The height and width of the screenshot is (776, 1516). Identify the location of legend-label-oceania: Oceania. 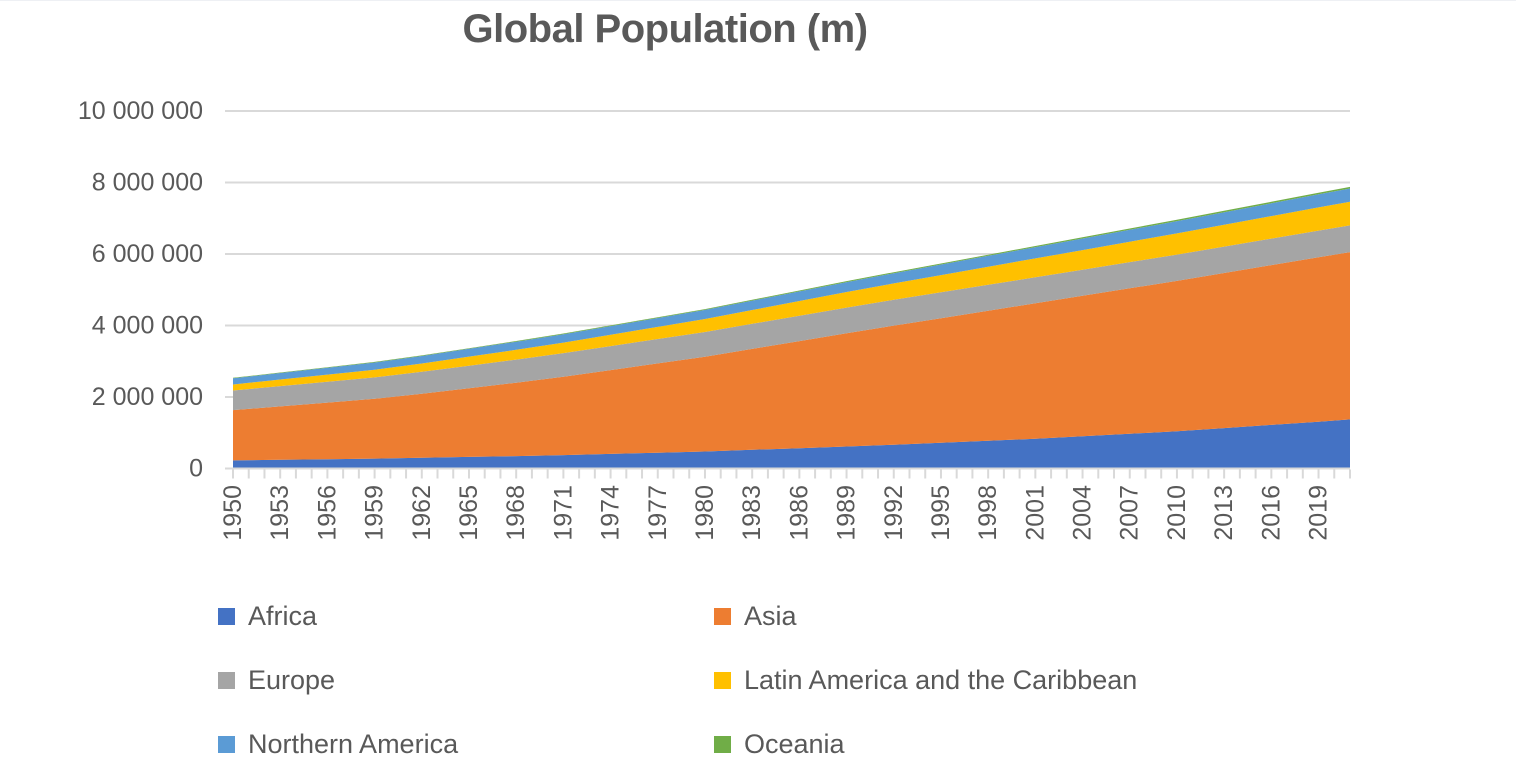
(794, 744).